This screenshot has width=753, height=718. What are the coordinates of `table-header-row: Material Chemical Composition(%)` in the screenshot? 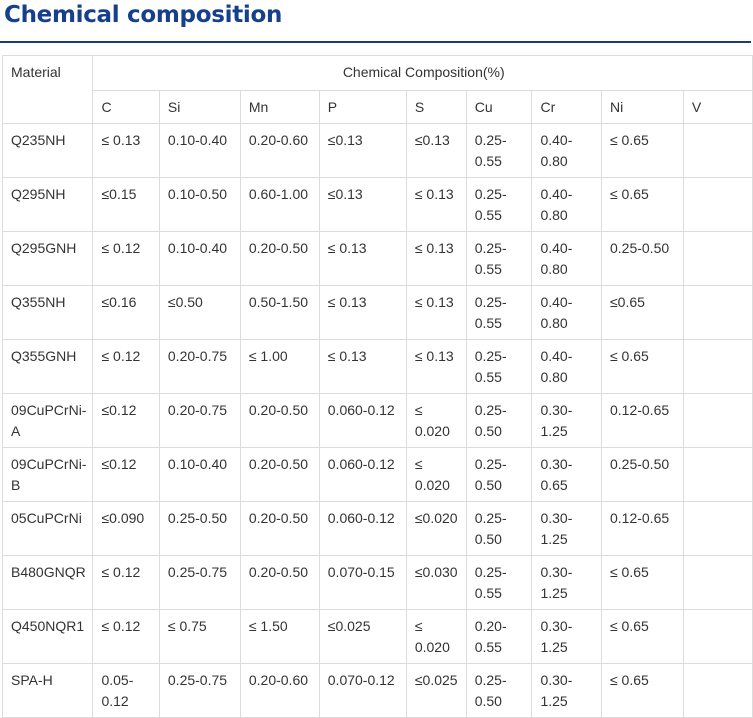 It's located at (377, 89).